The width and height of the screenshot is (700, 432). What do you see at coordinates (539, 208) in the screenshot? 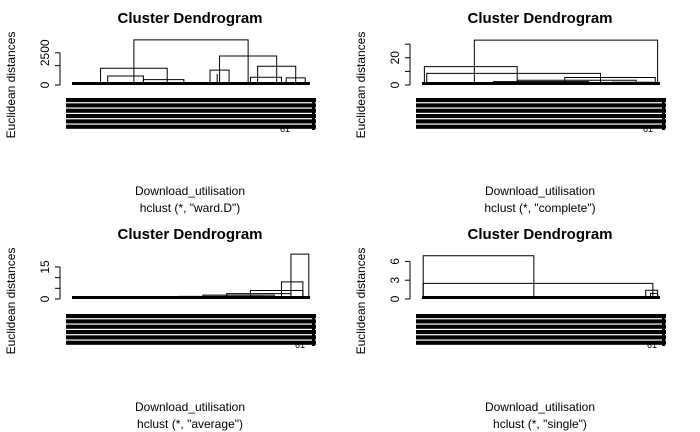
I see `method-subtitle: hclust (*, "complete")` at bounding box center [539, 208].